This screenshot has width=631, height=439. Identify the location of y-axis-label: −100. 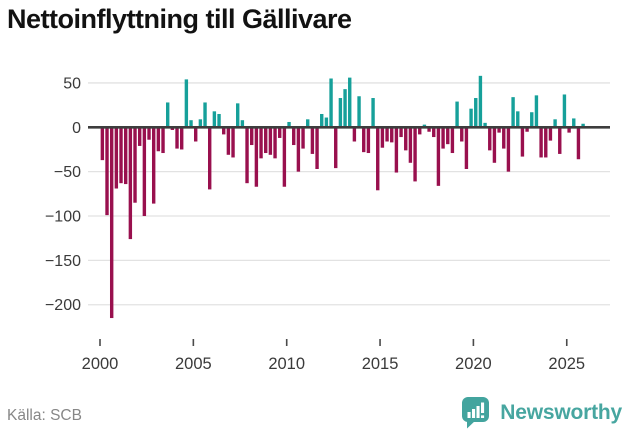
(63, 217).